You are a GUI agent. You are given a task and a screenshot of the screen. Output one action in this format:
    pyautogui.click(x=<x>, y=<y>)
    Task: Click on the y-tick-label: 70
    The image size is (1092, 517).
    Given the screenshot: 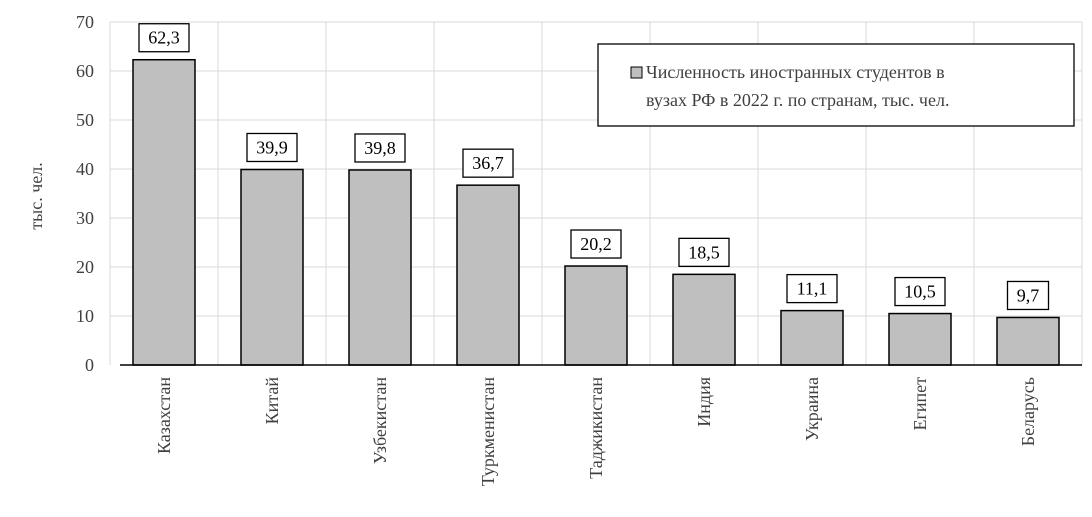 What is the action you would take?
    pyautogui.click(x=85, y=22)
    